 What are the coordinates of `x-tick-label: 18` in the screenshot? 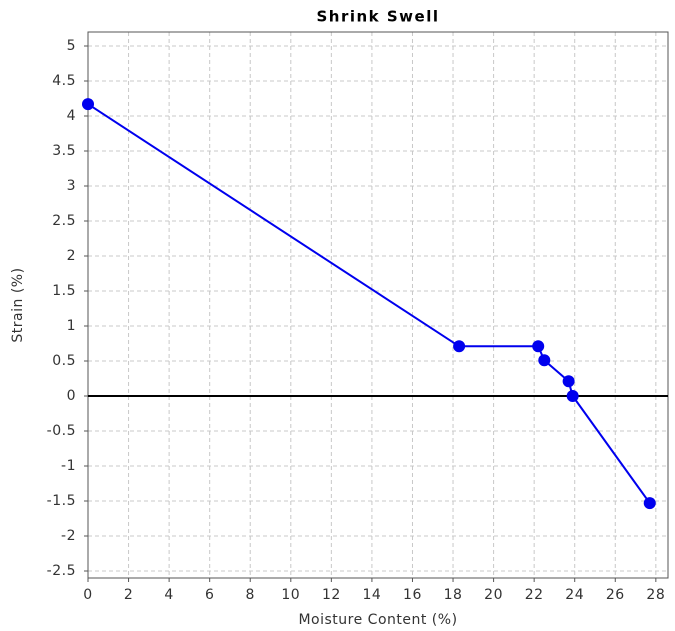 It's located at (453, 595).